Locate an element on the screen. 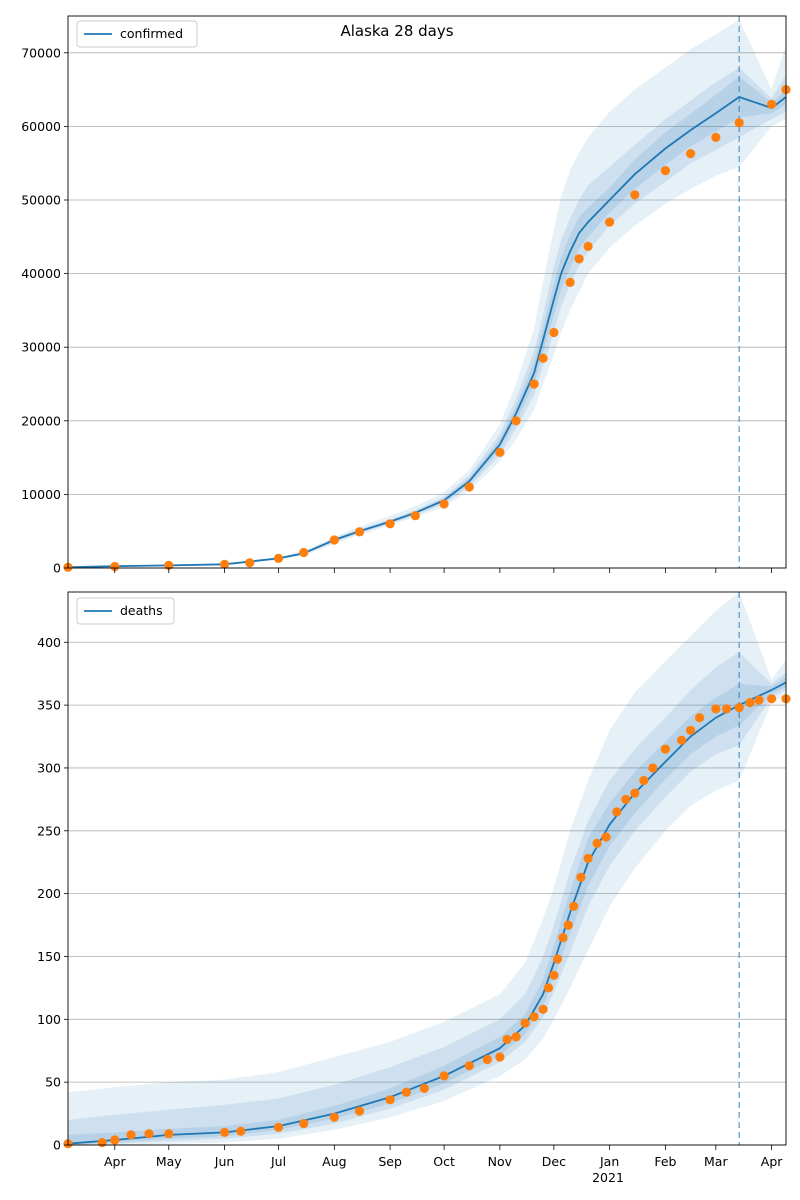 This screenshot has height=1200, width=800. y-tick-label-deaths: 100 is located at coordinates (49, 1019).